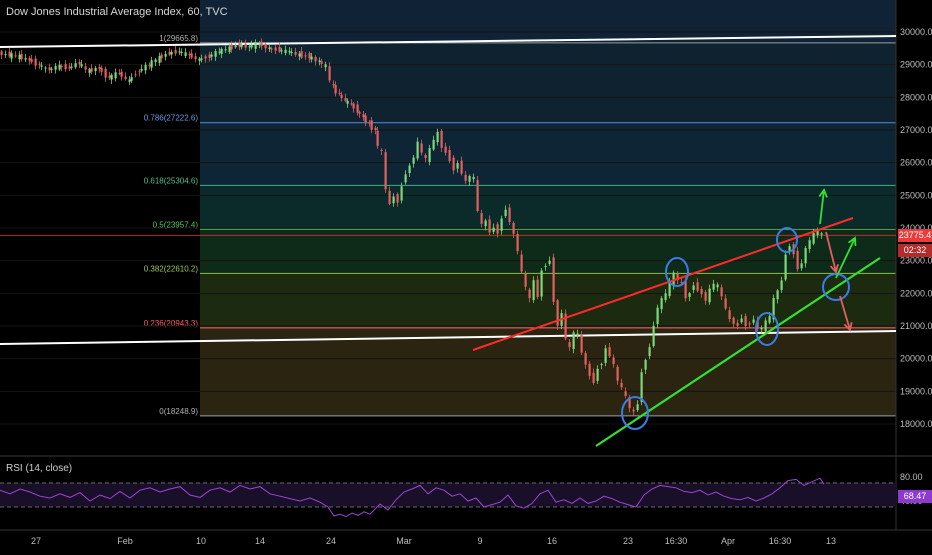  I want to click on price-tick-label: 18000.0, so click(916, 424).